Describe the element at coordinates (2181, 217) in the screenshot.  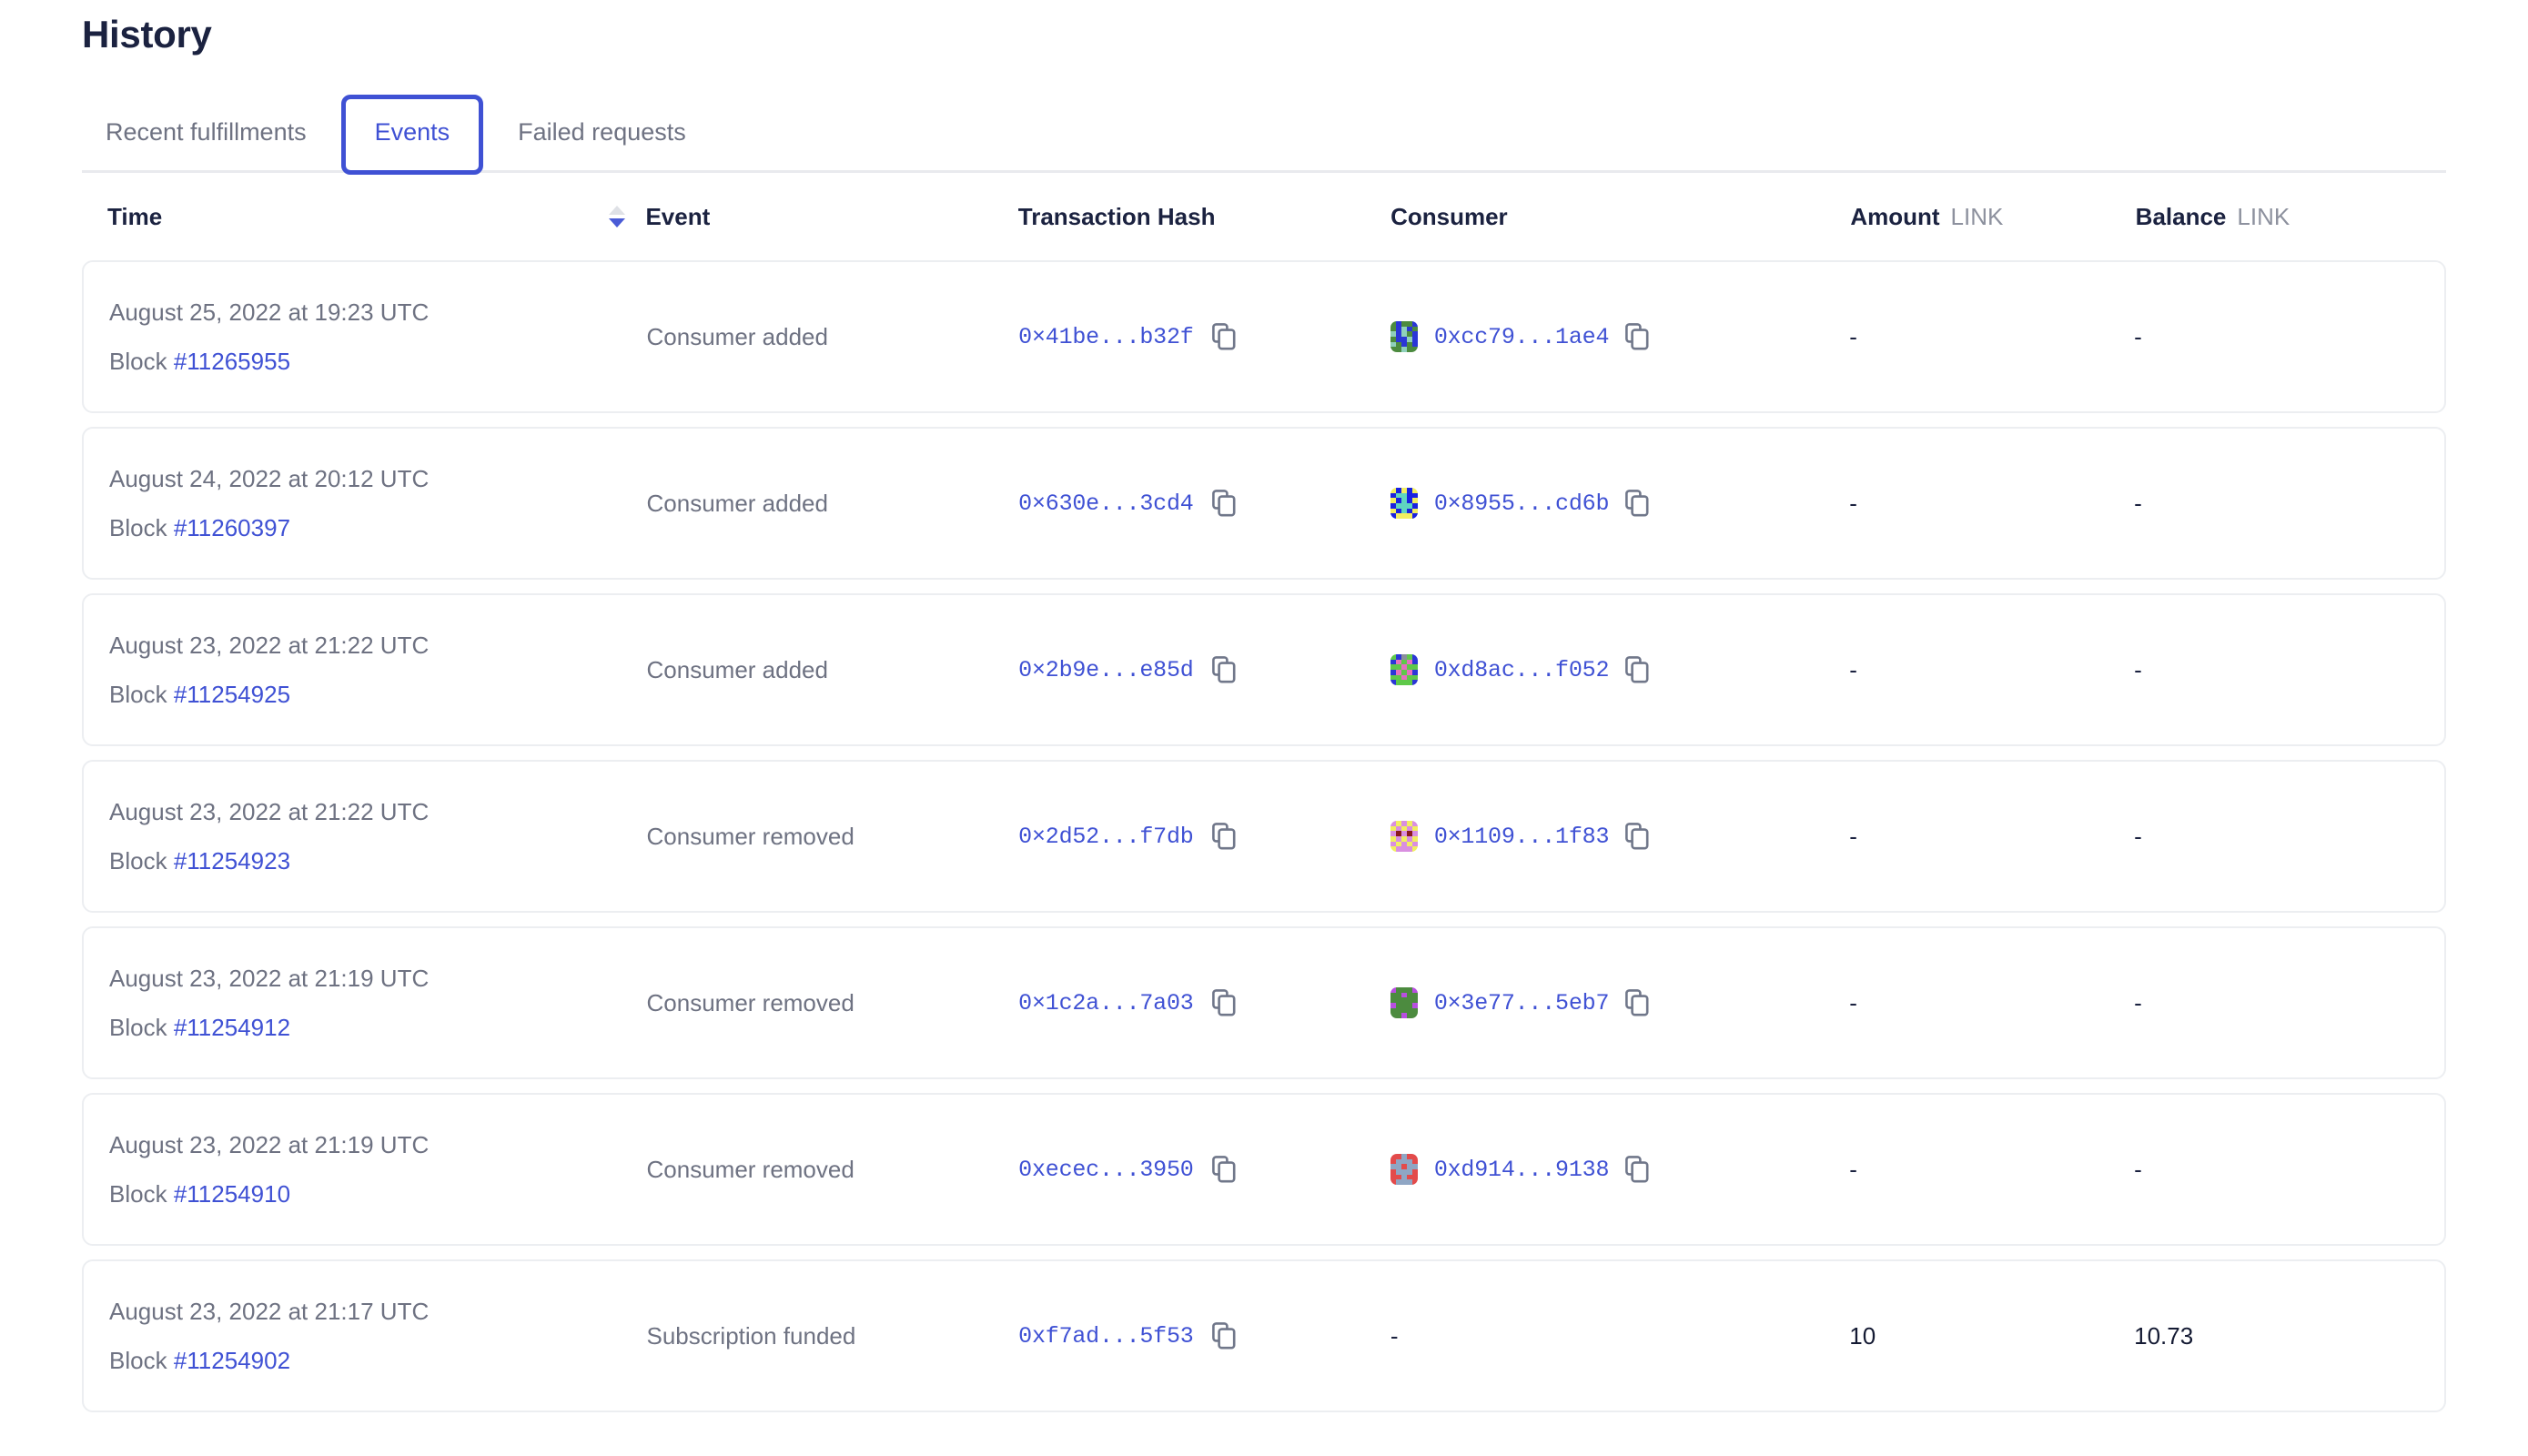
I see `column-header-balance-label: Balance` at that location.